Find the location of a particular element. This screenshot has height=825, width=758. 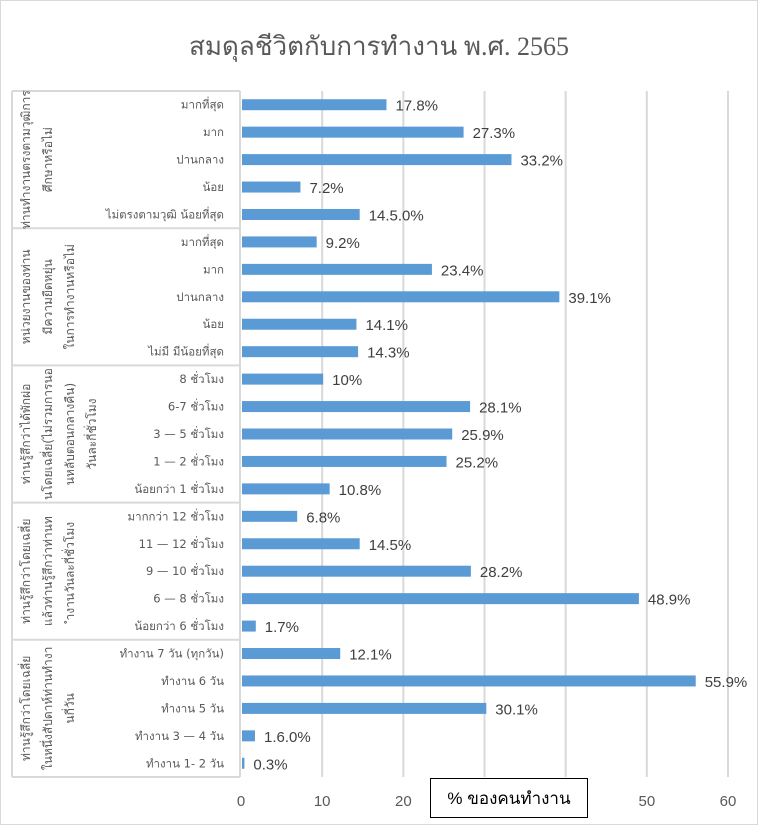

group-label: หน่วยงานของท่าน is located at coordinates (26, 296).